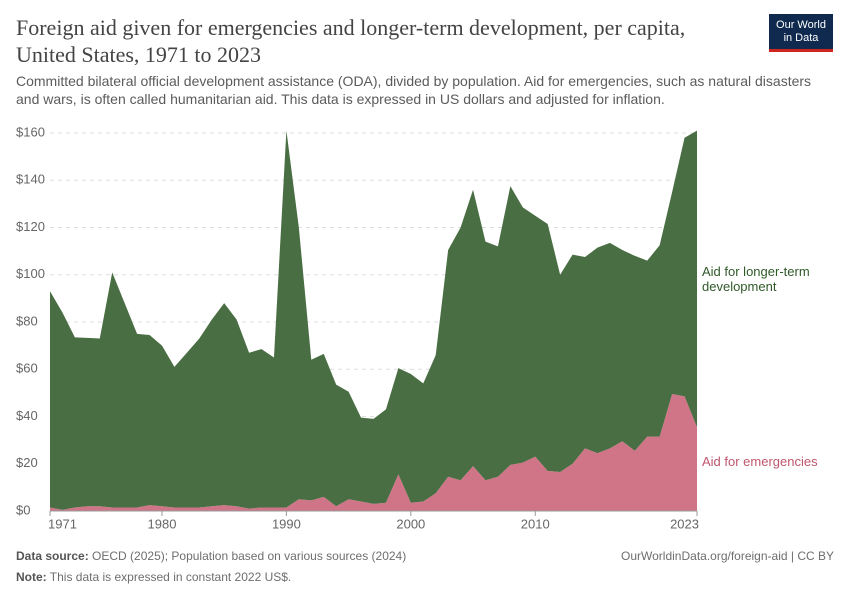 This screenshot has height=600, width=850. What do you see at coordinates (373, 452) in the screenshot?
I see `area` at bounding box center [373, 452].